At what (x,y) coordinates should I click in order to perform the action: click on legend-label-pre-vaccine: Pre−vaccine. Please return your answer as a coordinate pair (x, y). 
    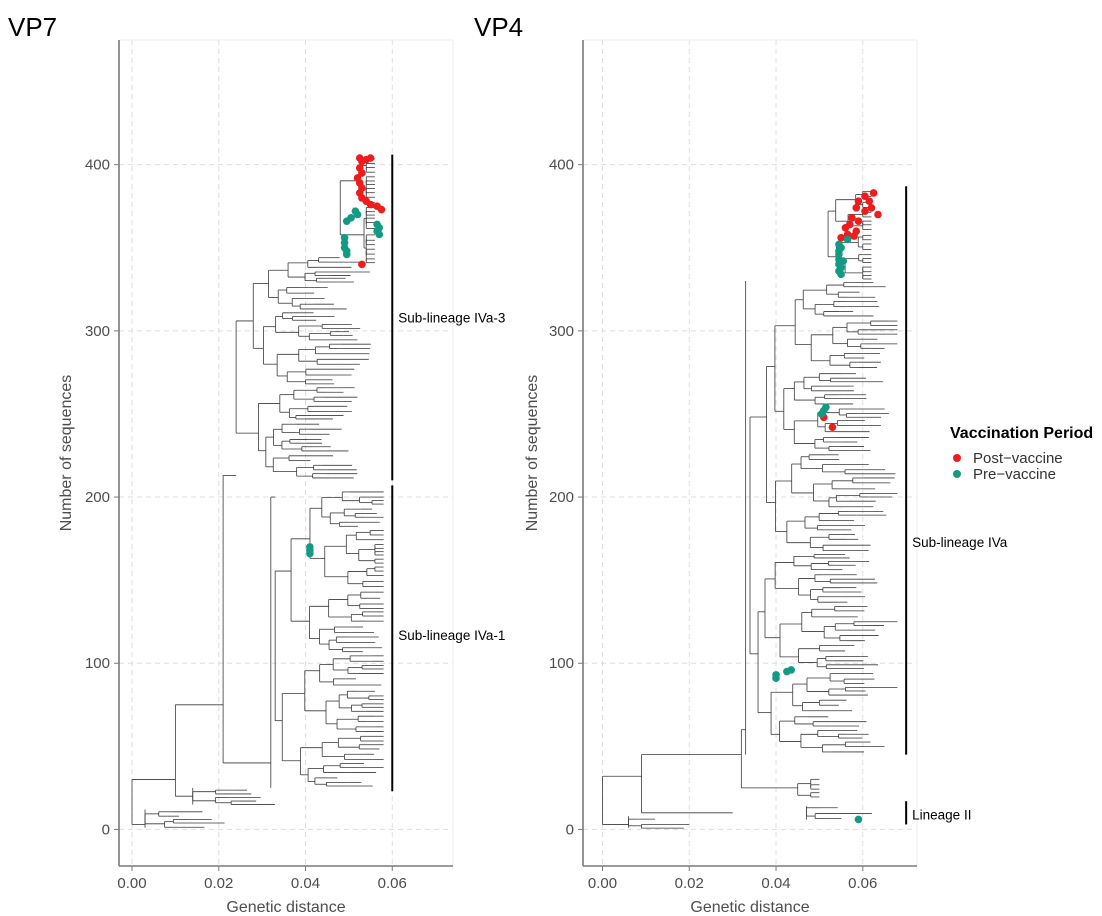
    Looking at the image, I should click on (1014, 474).